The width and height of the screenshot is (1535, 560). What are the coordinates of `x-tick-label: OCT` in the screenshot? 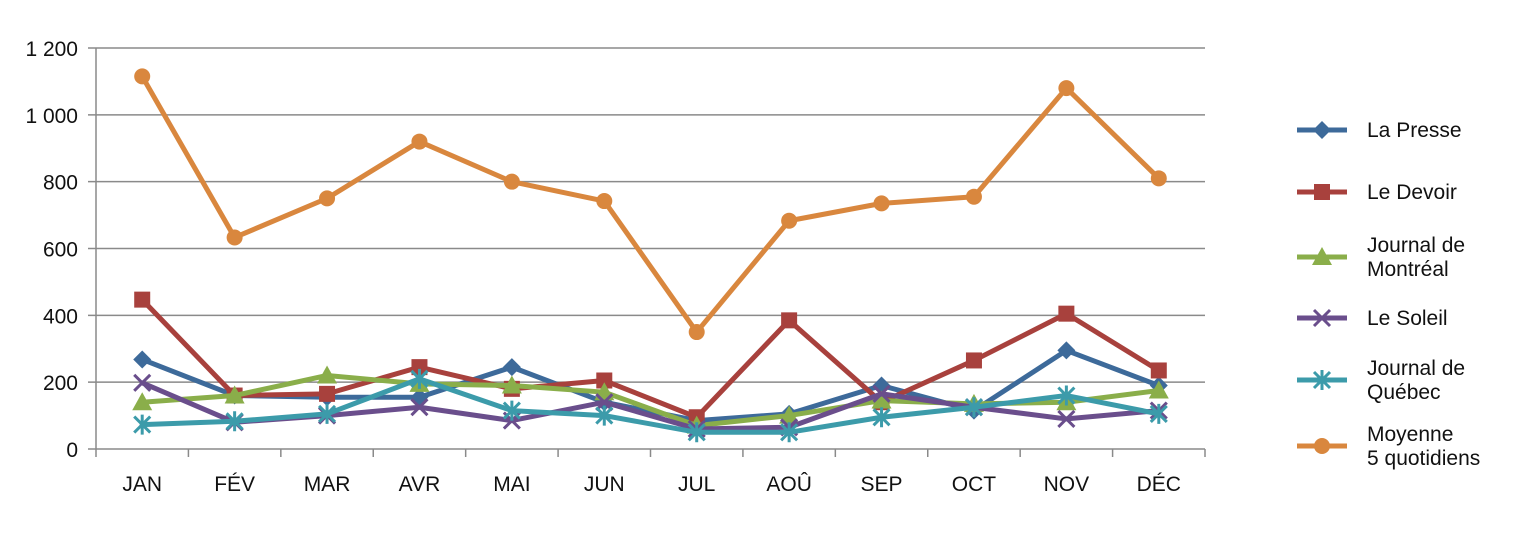 It's located at (974, 484).